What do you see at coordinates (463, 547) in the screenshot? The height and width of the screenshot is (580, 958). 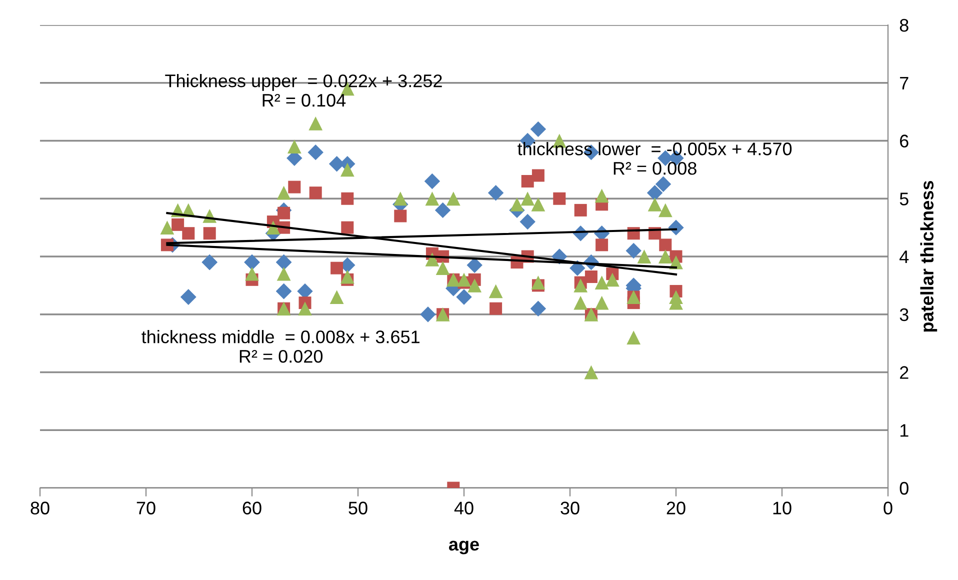 I see `x-axis-title: age` at bounding box center [463, 547].